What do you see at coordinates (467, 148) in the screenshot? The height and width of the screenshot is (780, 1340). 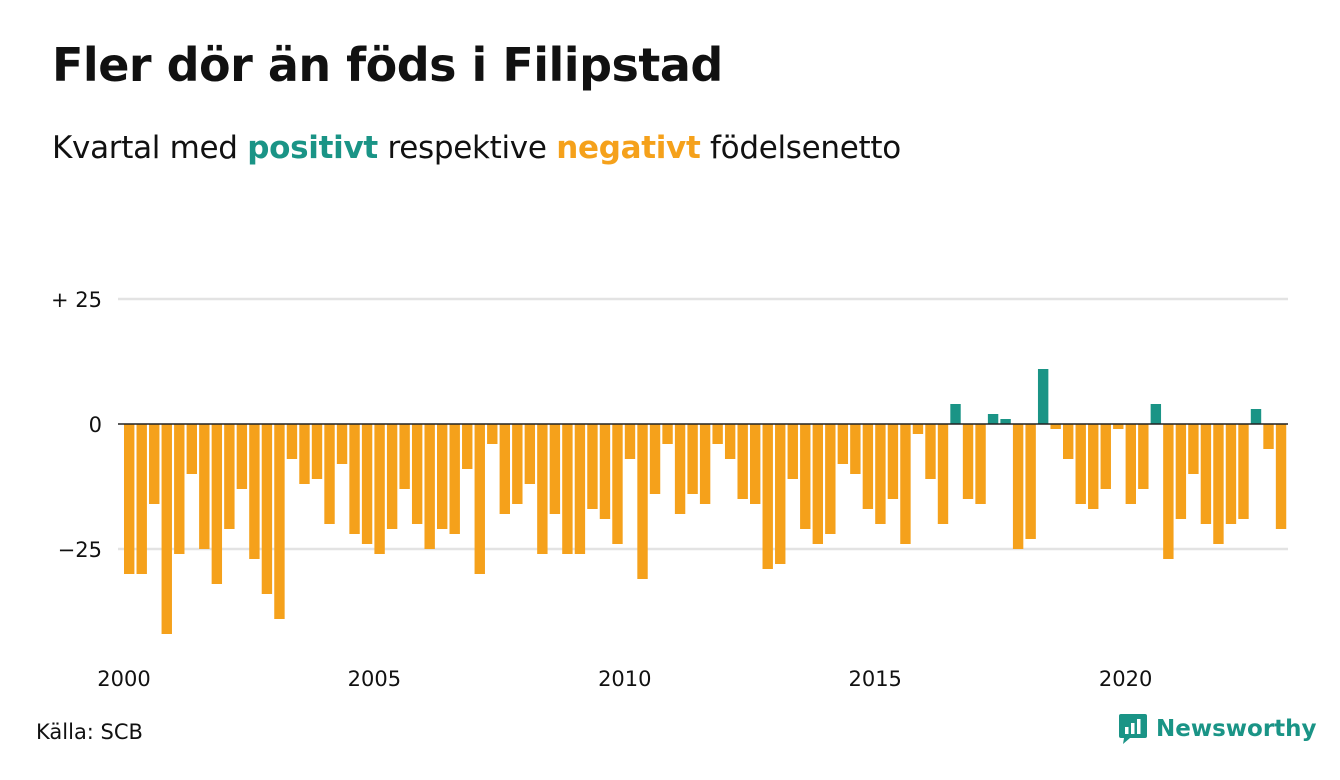 I see `subtitle-middle: respektive` at bounding box center [467, 148].